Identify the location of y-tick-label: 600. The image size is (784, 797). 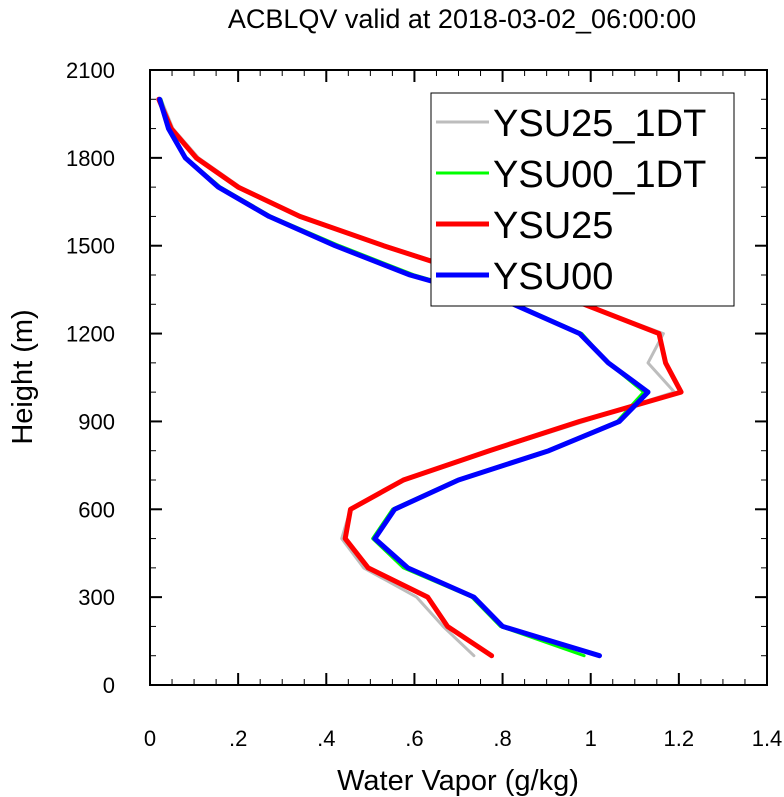
(96, 509).